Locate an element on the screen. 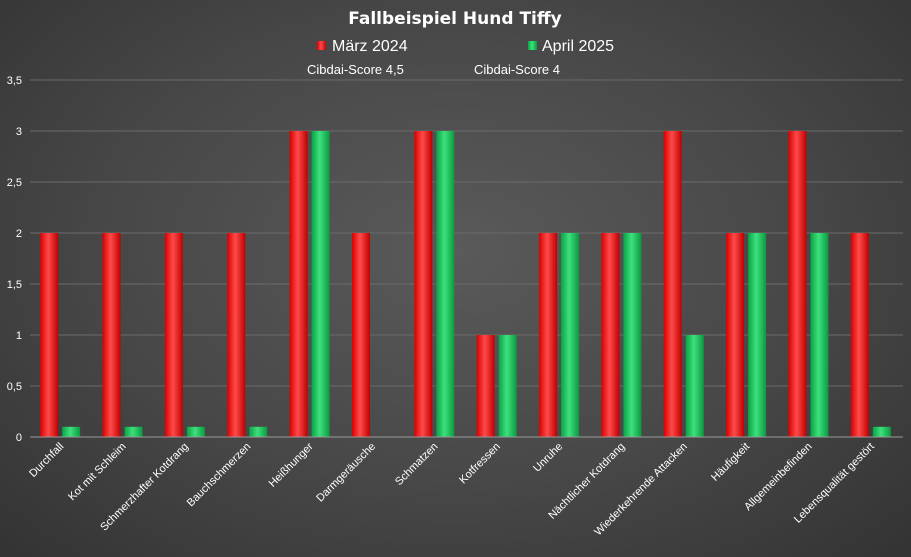 This screenshot has width=911, height=557. x-tick-label: Allgemeinbefinden is located at coordinates (778, 477).